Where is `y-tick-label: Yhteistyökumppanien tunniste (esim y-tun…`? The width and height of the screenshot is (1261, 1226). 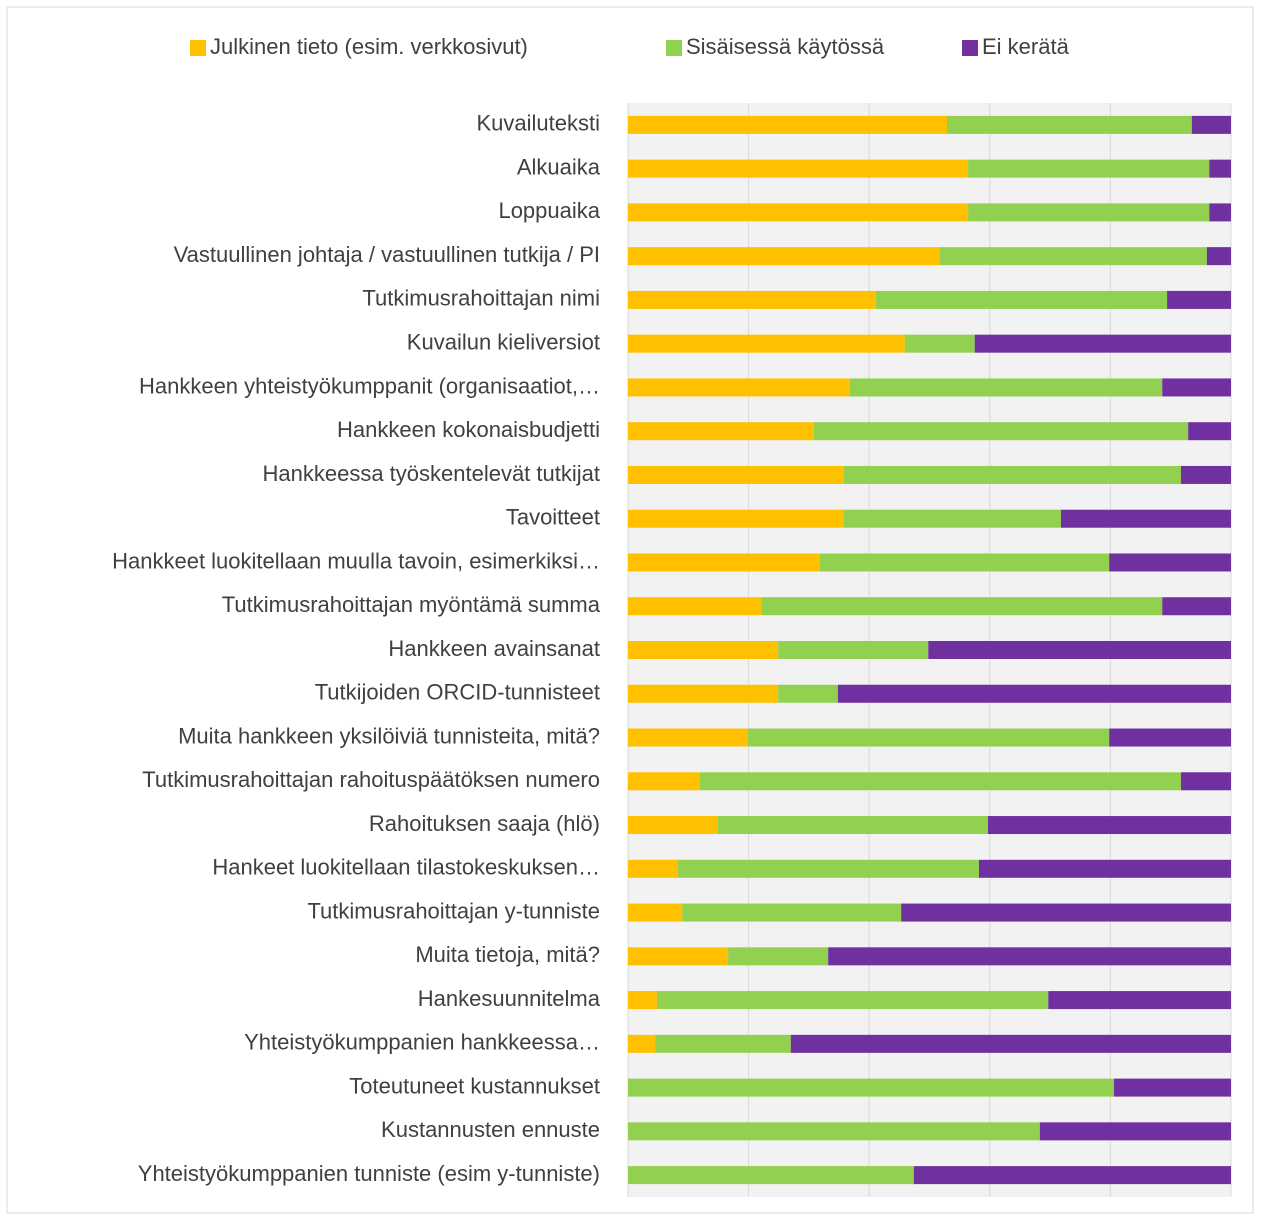
y-tick-label: Yhteistyökumppanien tunniste (esim y-tun… is located at coordinates (369, 1173).